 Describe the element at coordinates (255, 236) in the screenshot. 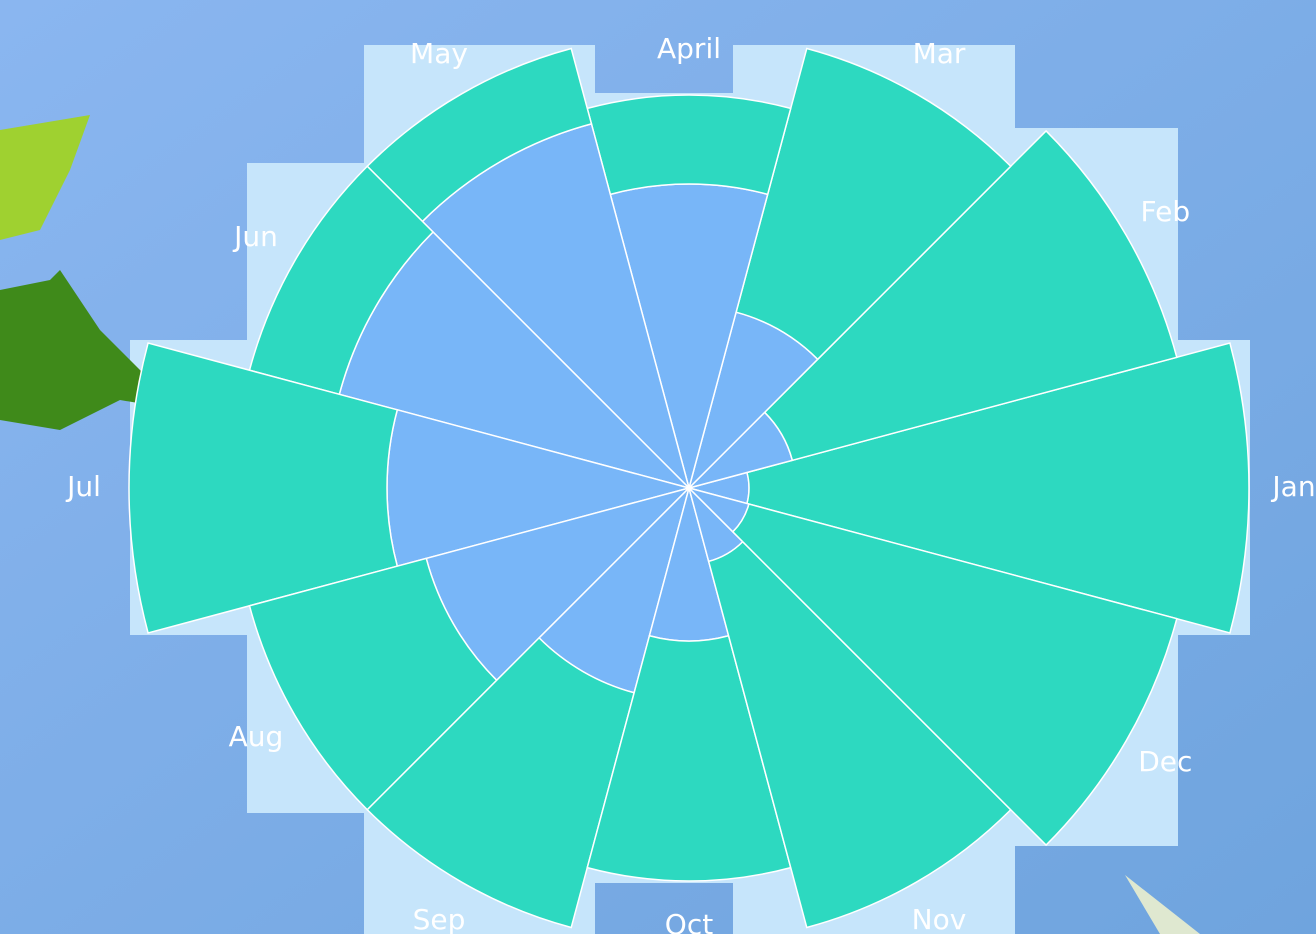

I see `category-label: Jun` at that location.